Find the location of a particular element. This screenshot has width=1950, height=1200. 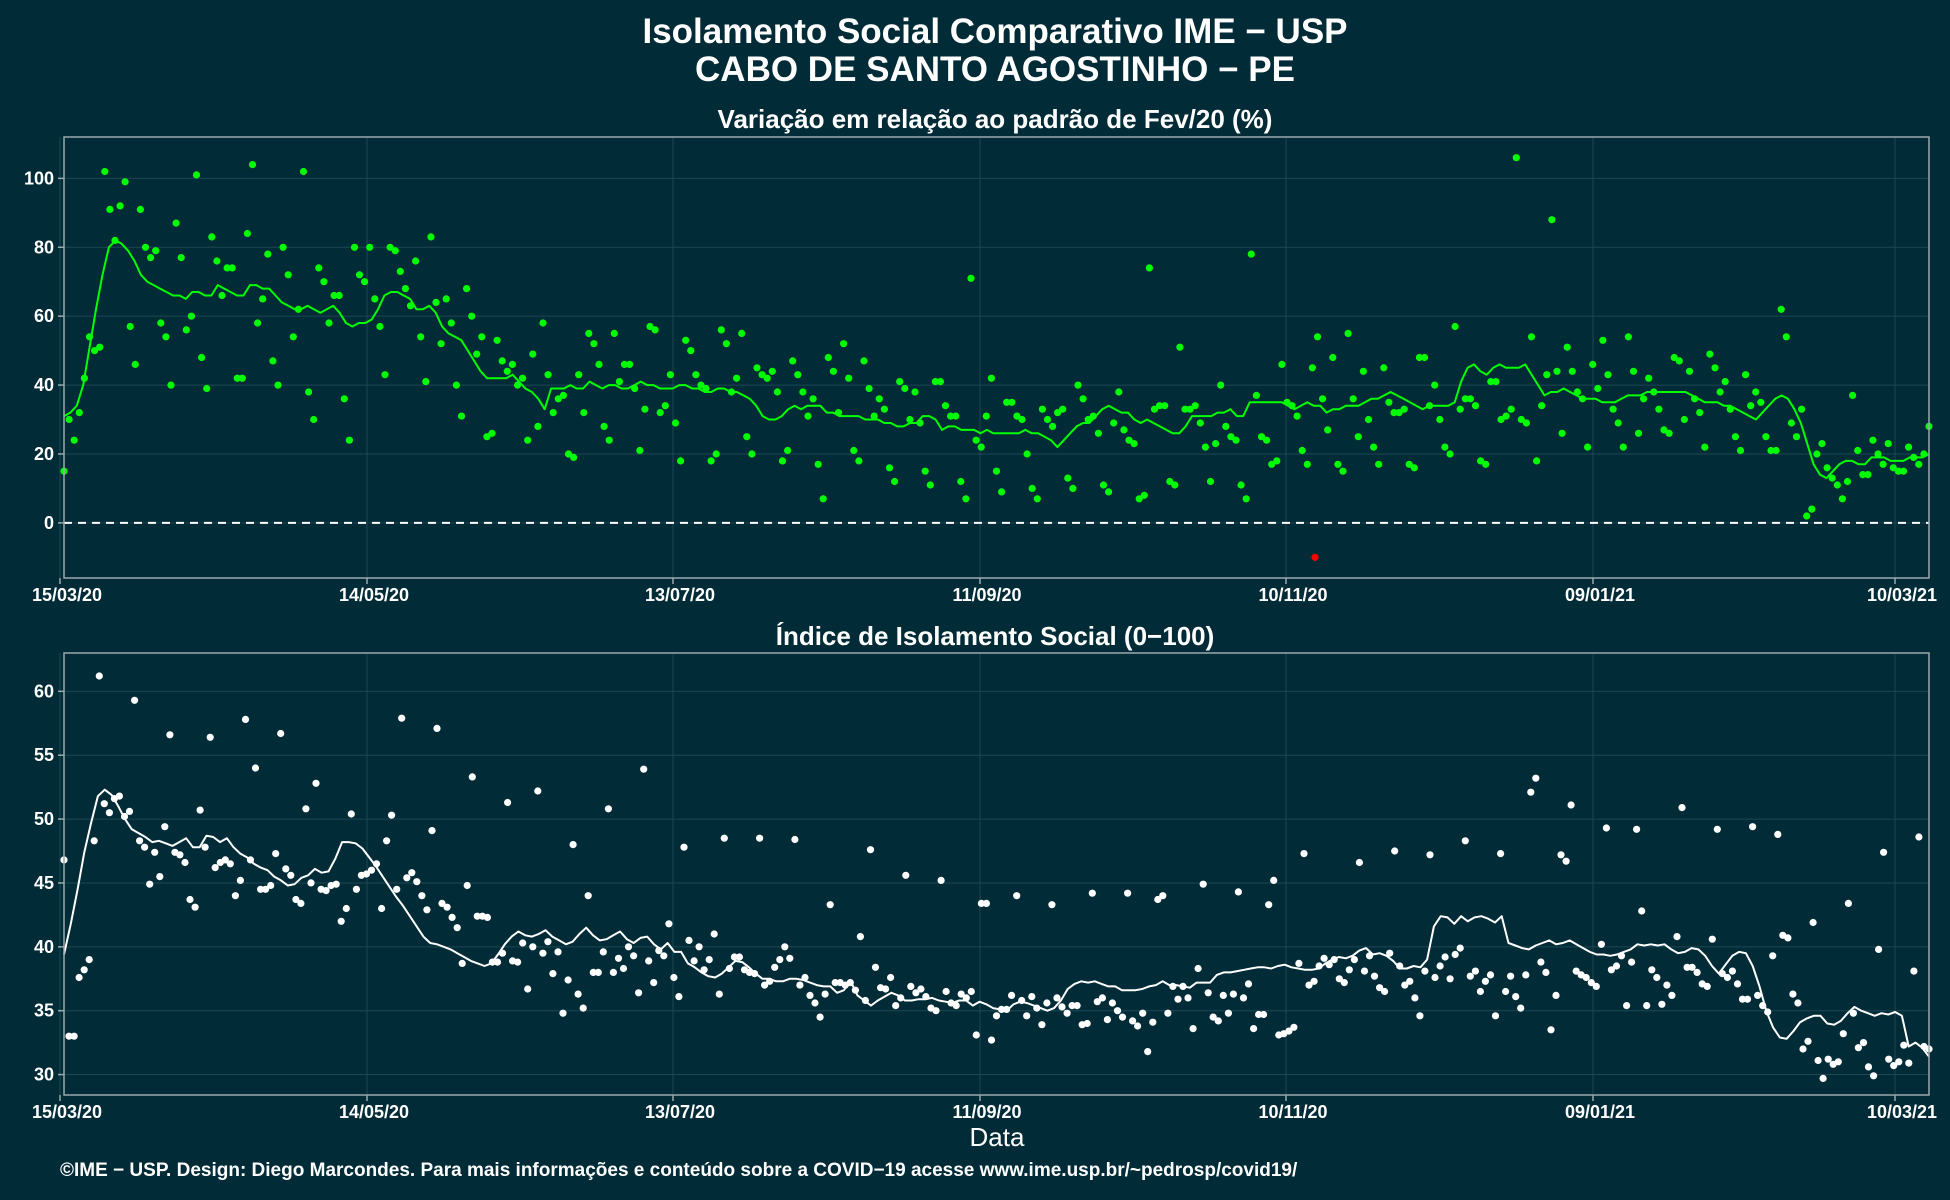

variation-y-tick-label: 100 is located at coordinates (39, 178).